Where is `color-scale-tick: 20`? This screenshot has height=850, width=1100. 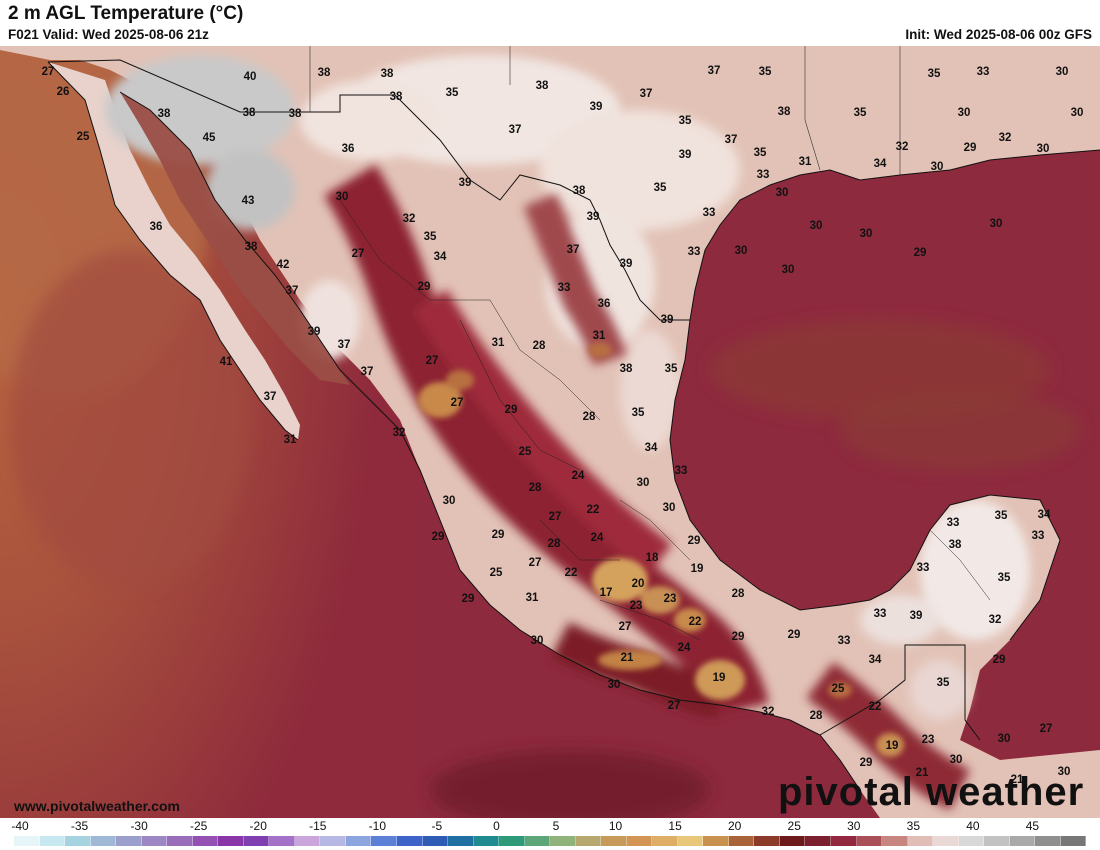
color-scale-tick: 20 is located at coordinates (734, 826).